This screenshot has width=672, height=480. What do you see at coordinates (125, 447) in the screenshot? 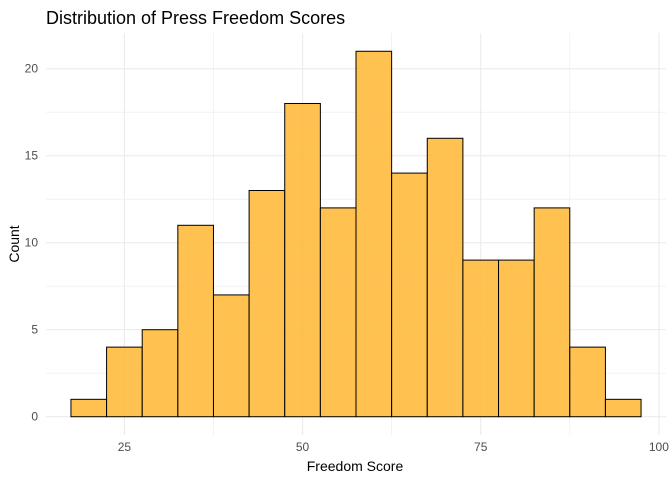
I see `x-tick-label: 25` at bounding box center [125, 447].